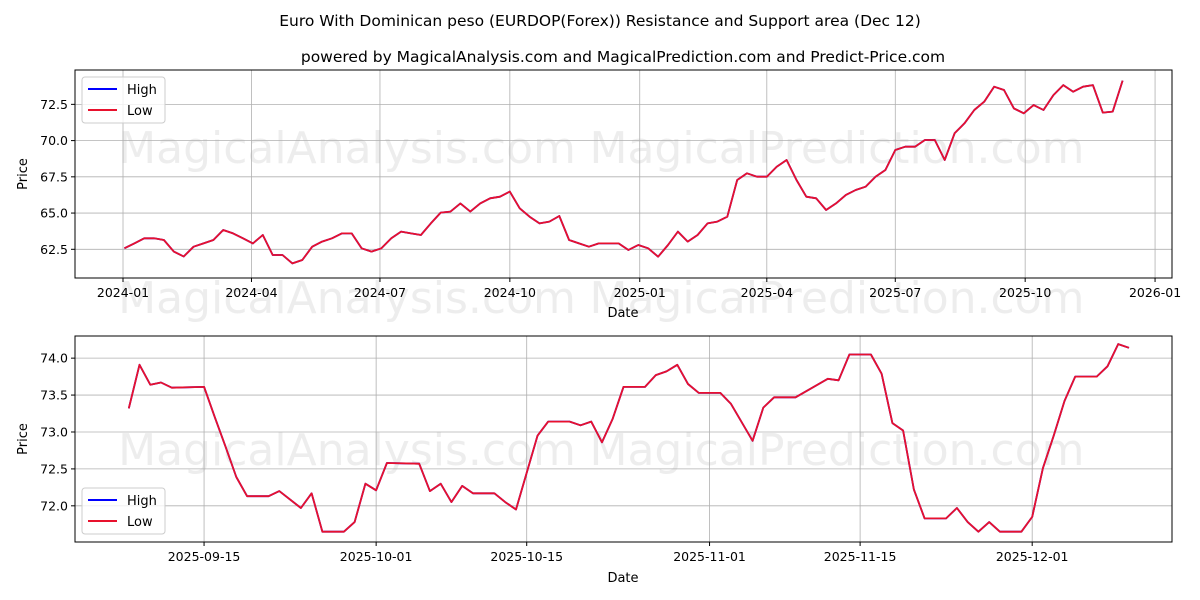 Image resolution: width=1200 pixels, height=600 pixels. What do you see at coordinates (767, 292) in the screenshot?
I see `x-tick-label: 2025-04` at bounding box center [767, 292].